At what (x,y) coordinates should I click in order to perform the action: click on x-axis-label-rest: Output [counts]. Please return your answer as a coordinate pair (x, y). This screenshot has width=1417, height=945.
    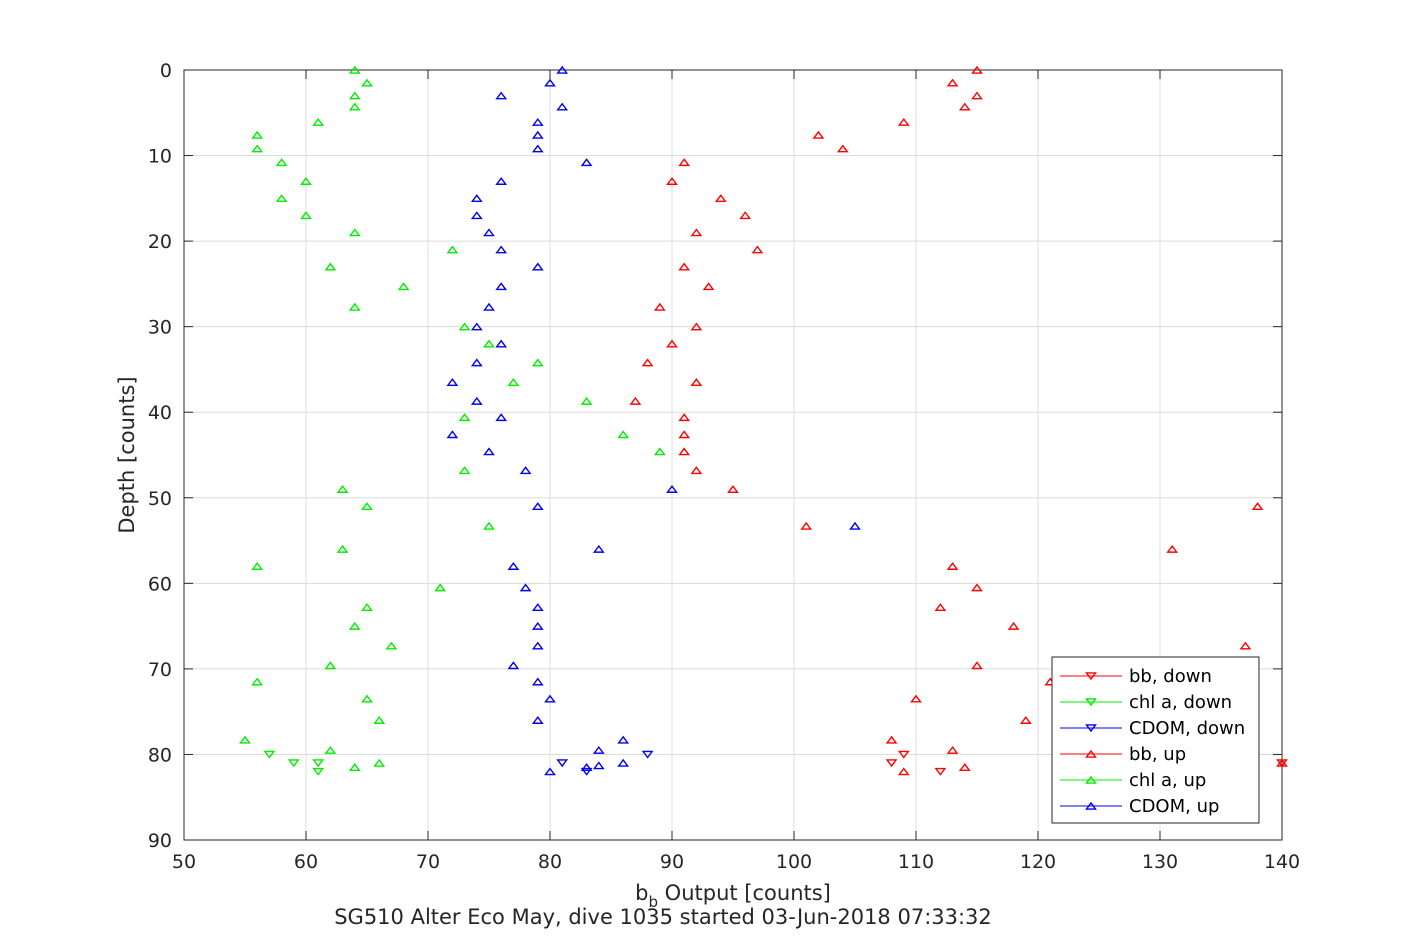
    Looking at the image, I should click on (744, 893).